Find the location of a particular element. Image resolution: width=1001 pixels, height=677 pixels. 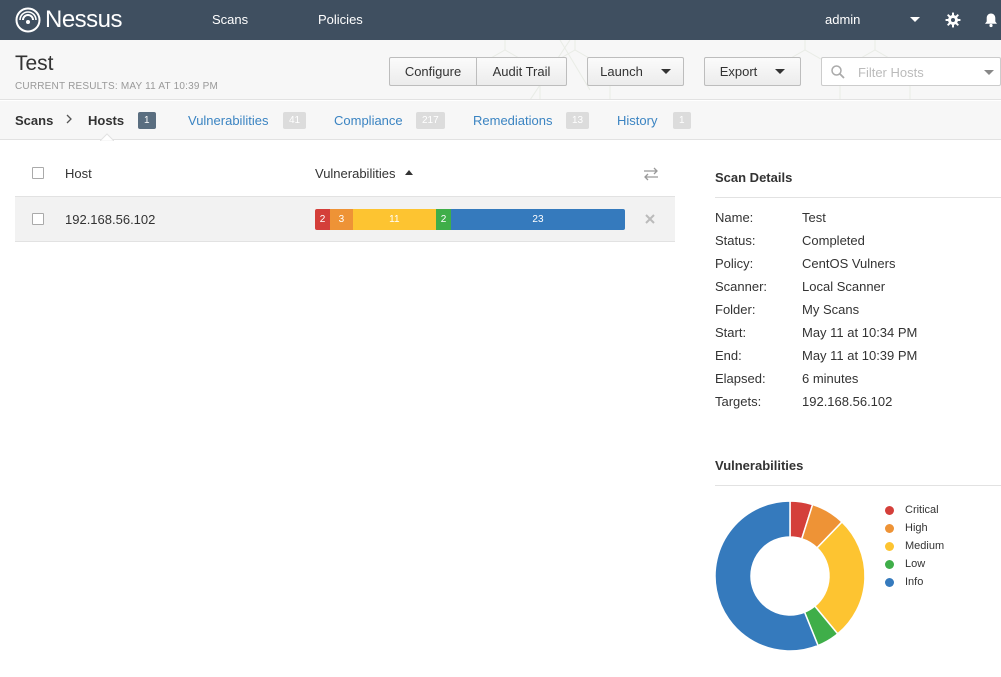

active-tab-pointer is located at coordinates (107, 137).